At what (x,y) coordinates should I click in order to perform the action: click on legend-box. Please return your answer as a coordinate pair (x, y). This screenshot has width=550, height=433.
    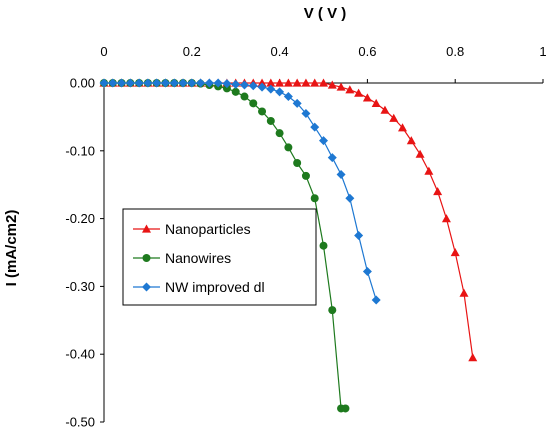
    Looking at the image, I should click on (219, 257).